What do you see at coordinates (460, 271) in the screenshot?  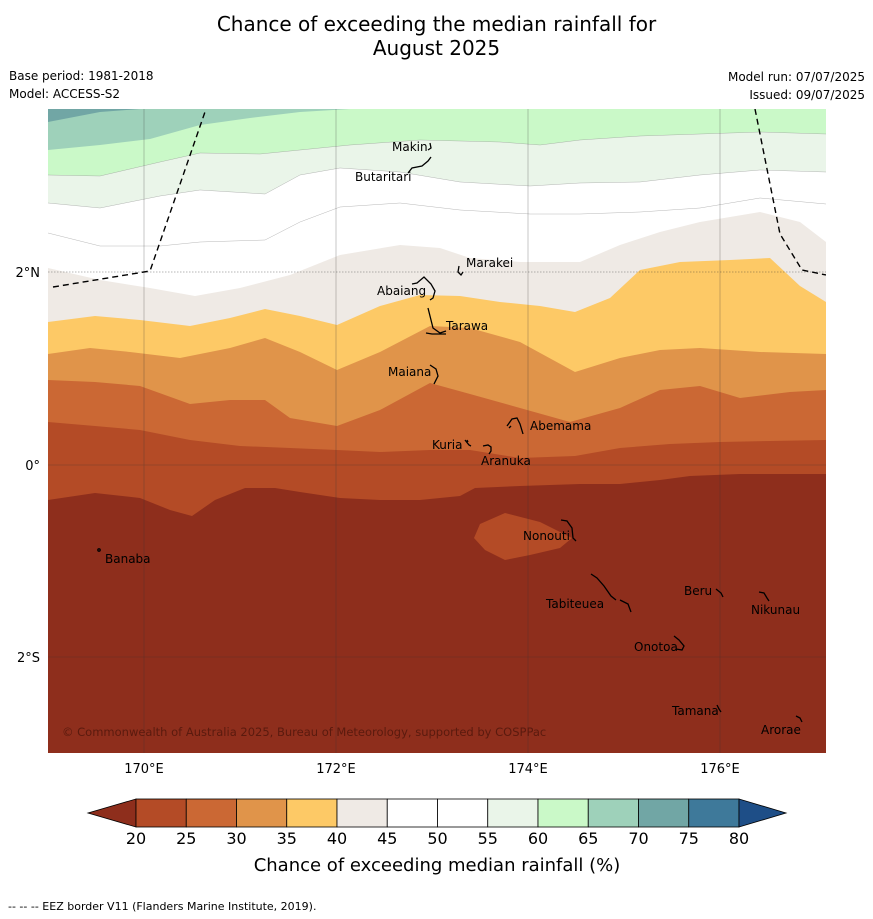 I see `island-marakei-shape` at bounding box center [460, 271].